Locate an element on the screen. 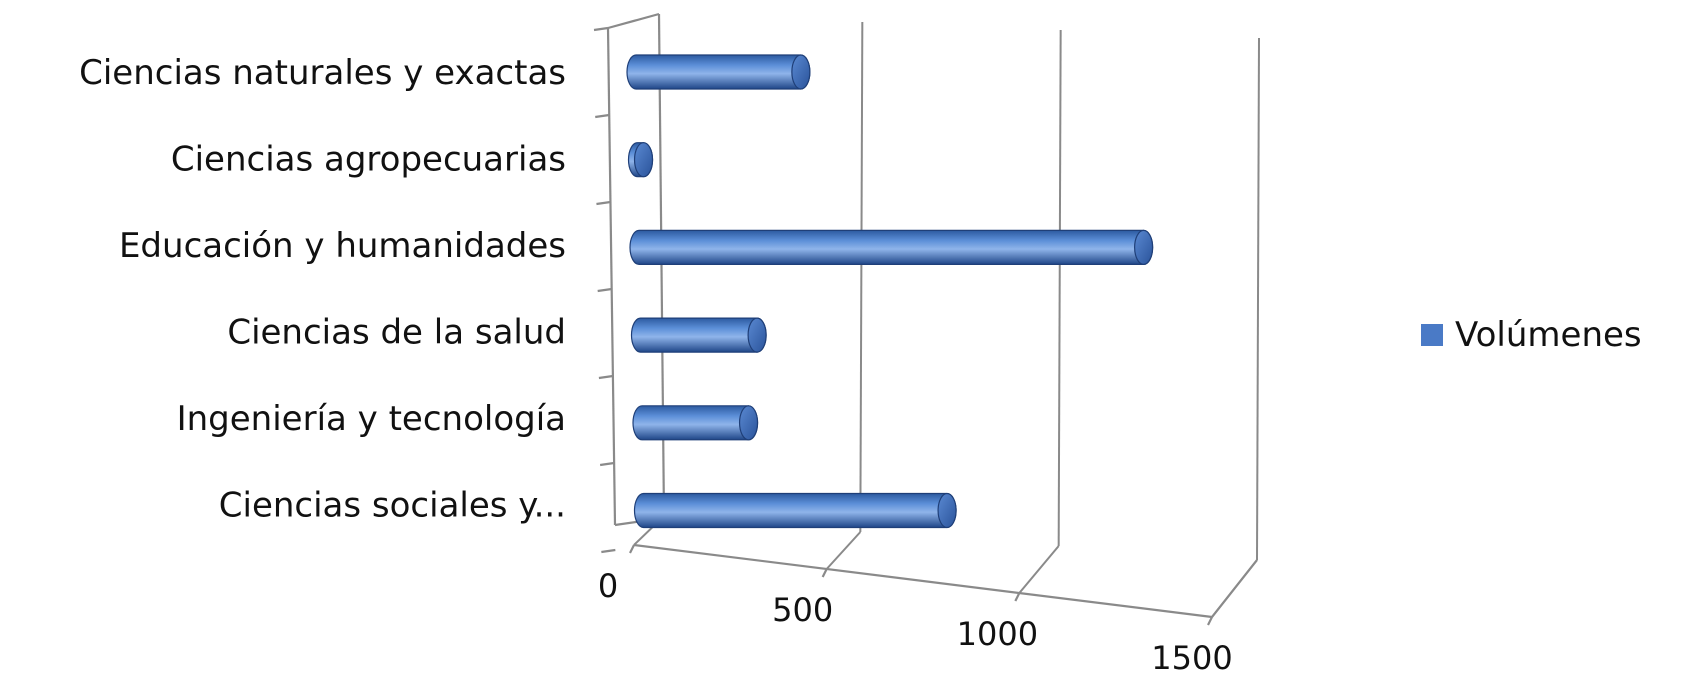 The width and height of the screenshot is (1684, 676). category-label: Ciencias agropecuarias is located at coordinates (368, 160).